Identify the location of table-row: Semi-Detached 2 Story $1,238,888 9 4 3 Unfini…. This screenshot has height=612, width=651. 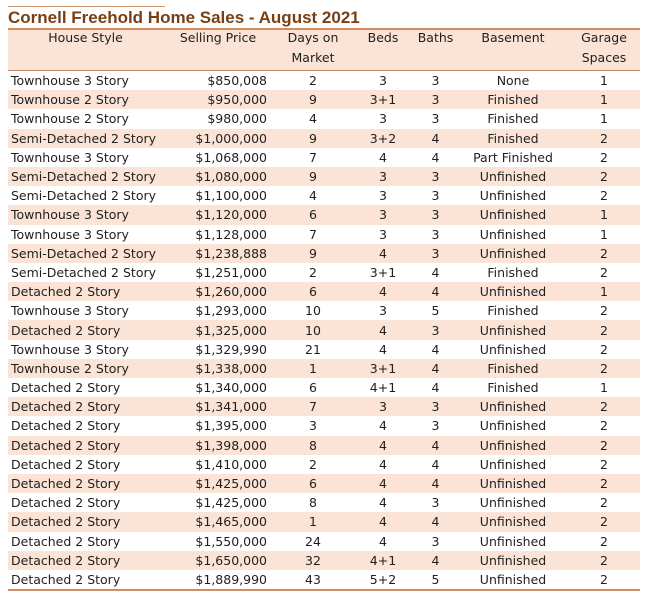
(324, 253).